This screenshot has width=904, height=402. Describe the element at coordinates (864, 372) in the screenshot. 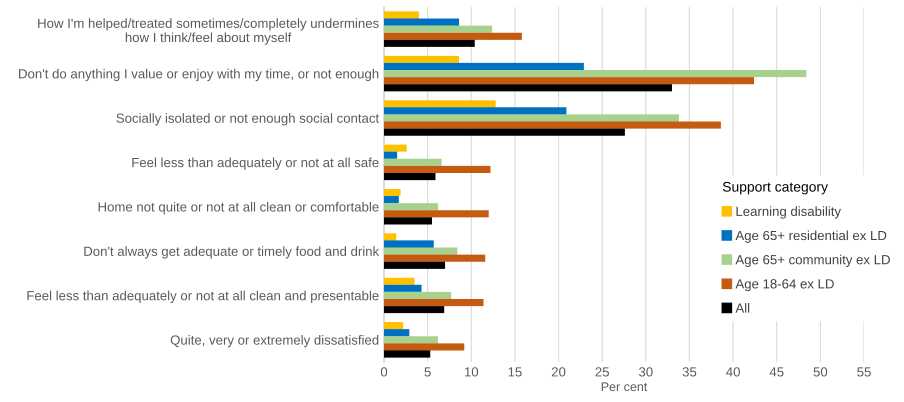

I see `x-tick-label: 55` at that location.